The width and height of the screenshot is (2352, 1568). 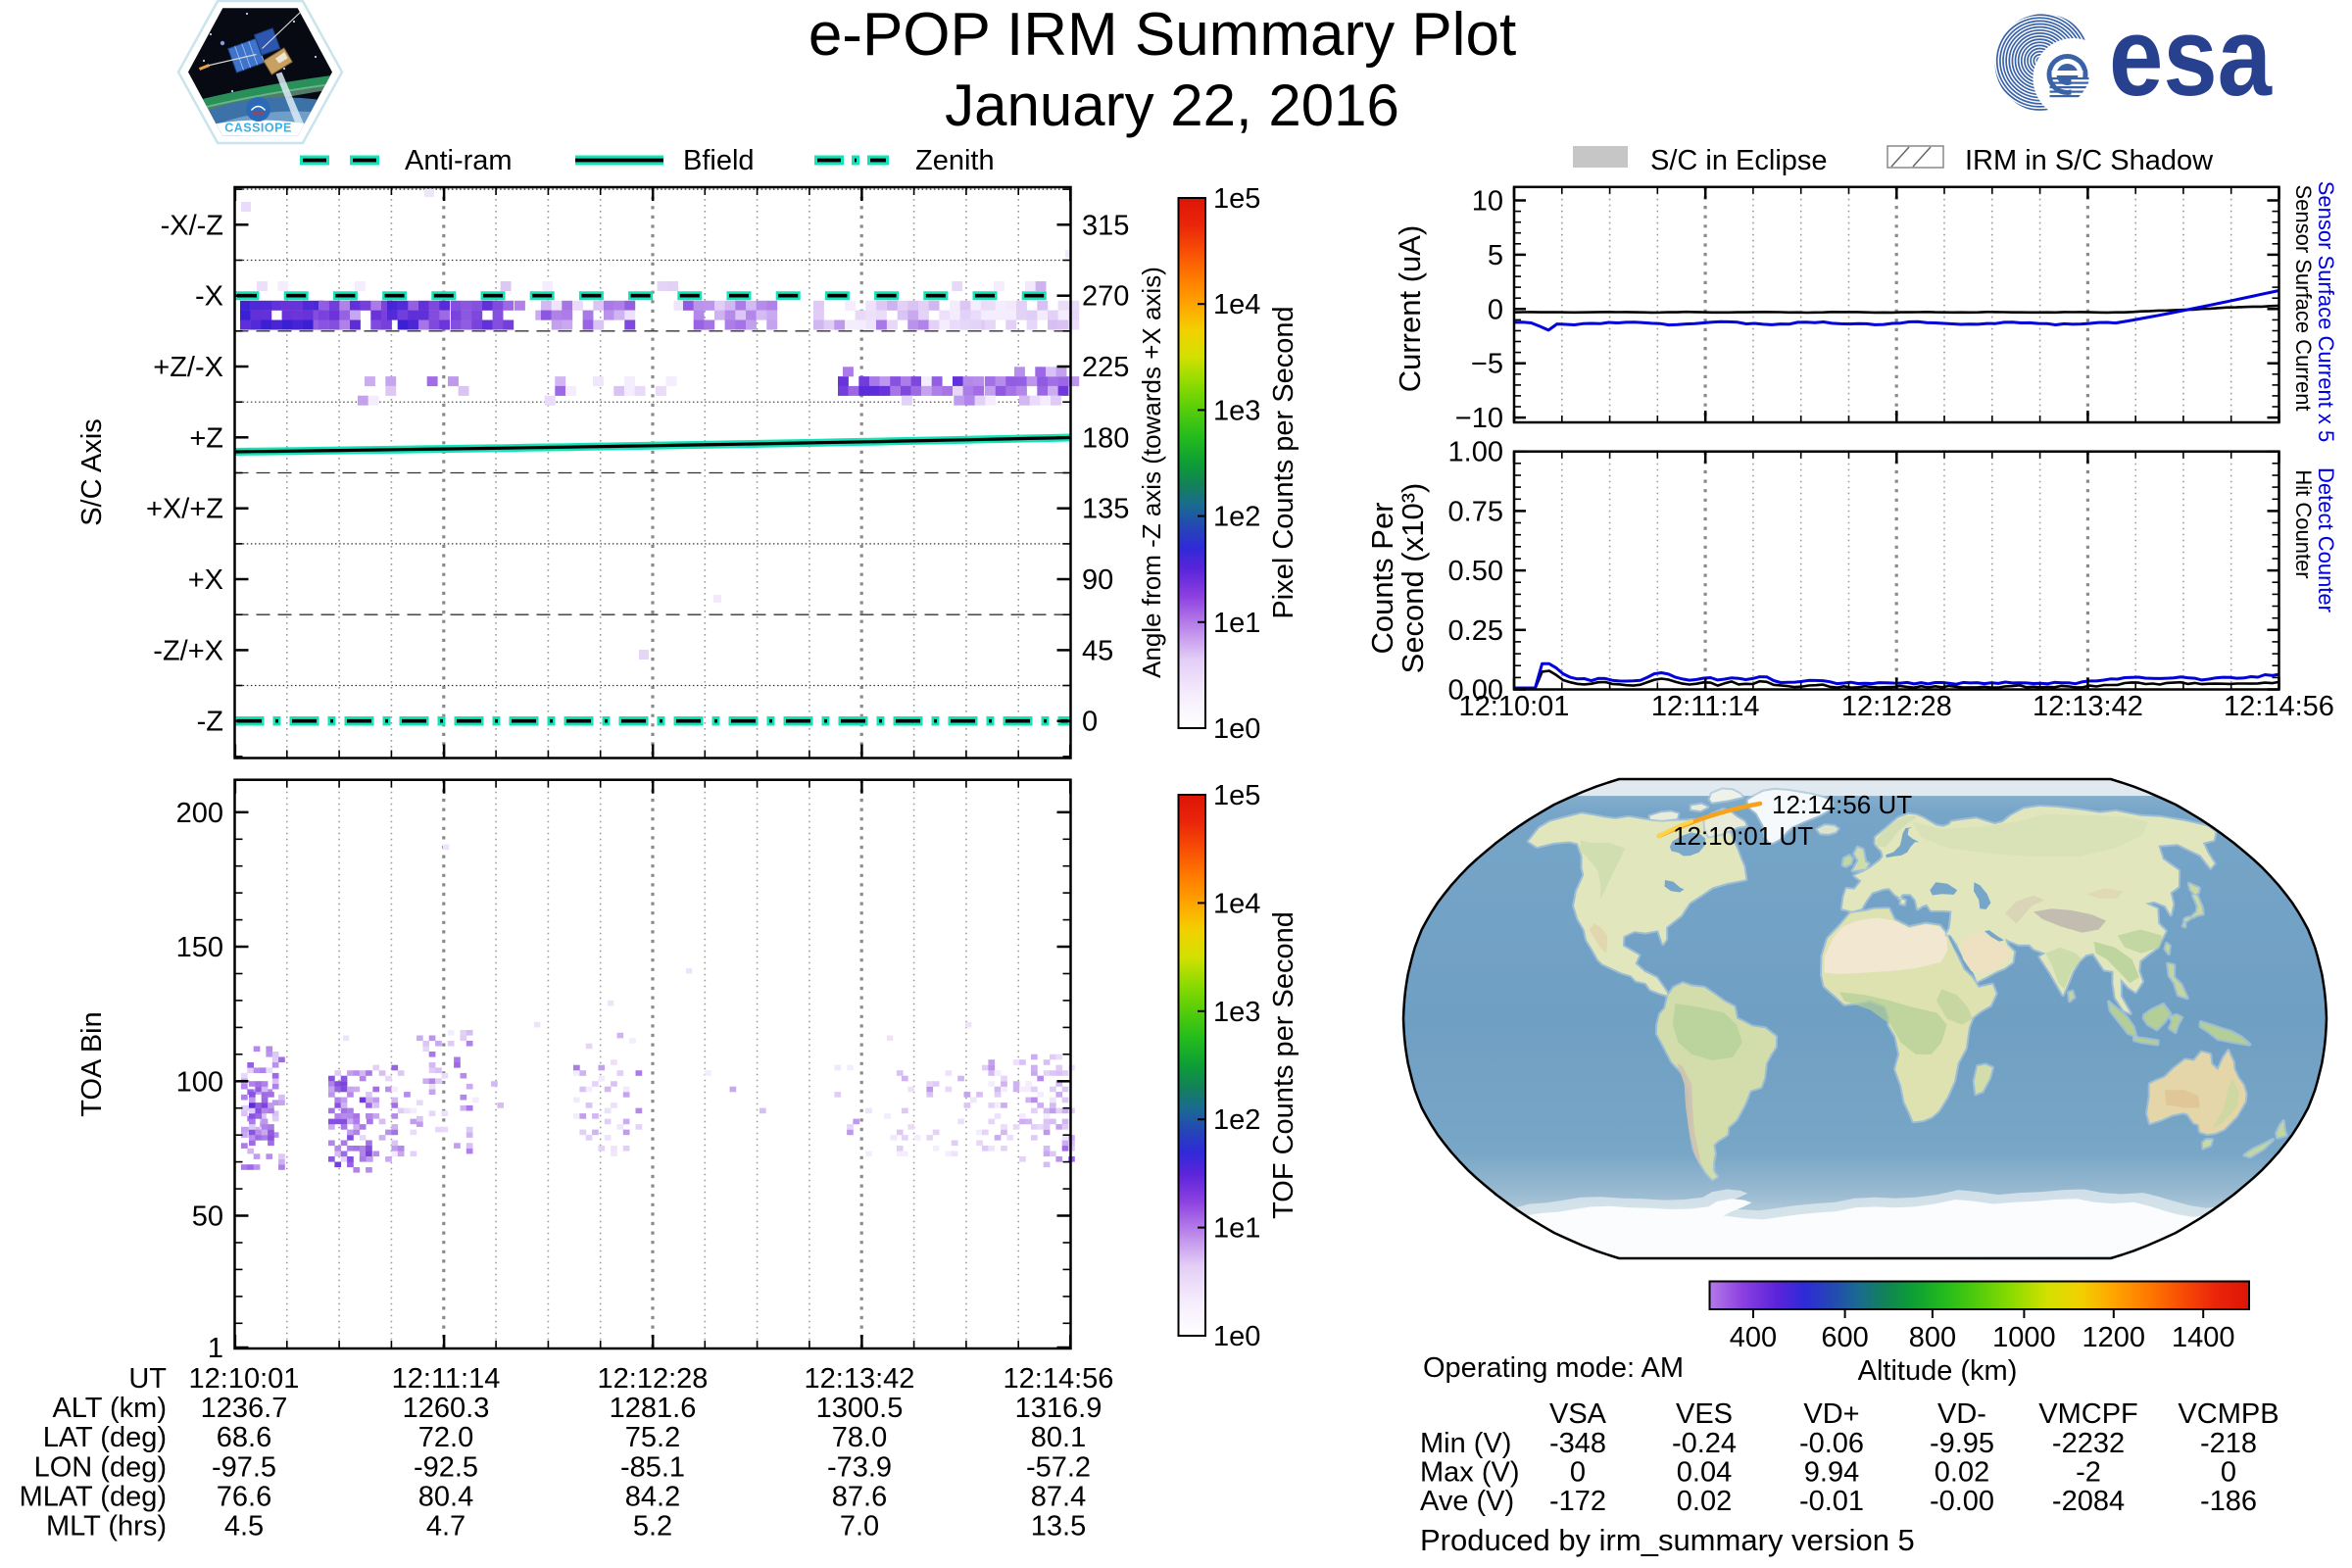 What do you see at coordinates (860, 1408) in the screenshot?
I see `svg-text: 1300.5` at bounding box center [860, 1408].